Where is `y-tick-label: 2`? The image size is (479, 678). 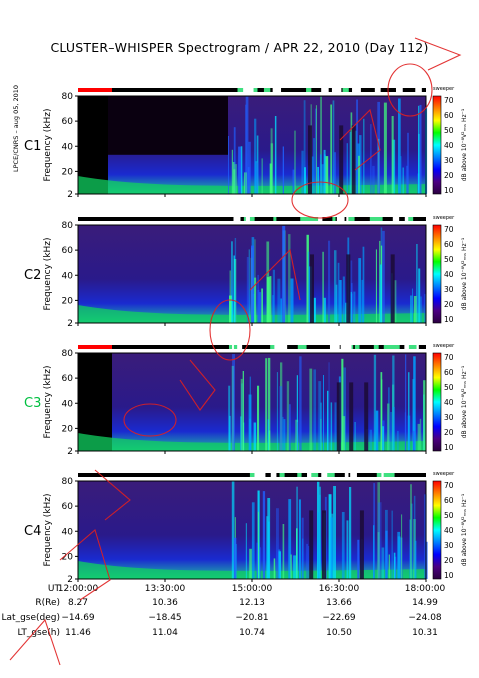 y-tick-label: 2 is located at coordinates (70, 452).